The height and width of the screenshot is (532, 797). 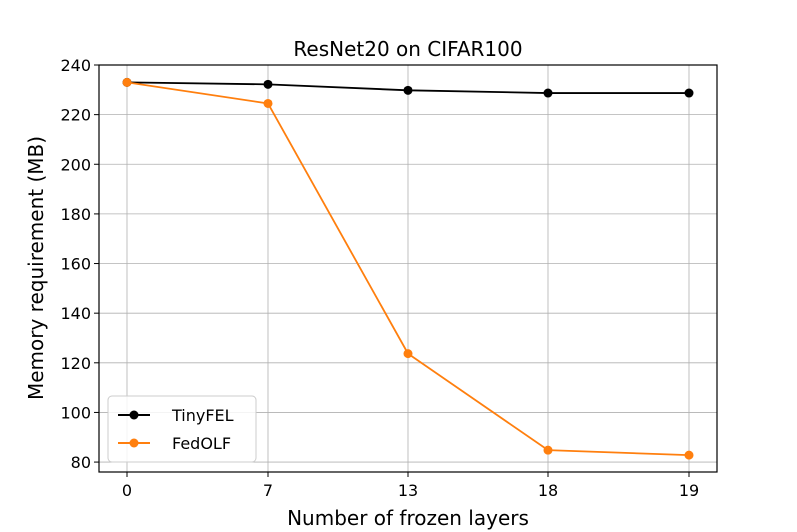 What do you see at coordinates (268, 490) in the screenshot?
I see `x-tick-label: 7` at bounding box center [268, 490].